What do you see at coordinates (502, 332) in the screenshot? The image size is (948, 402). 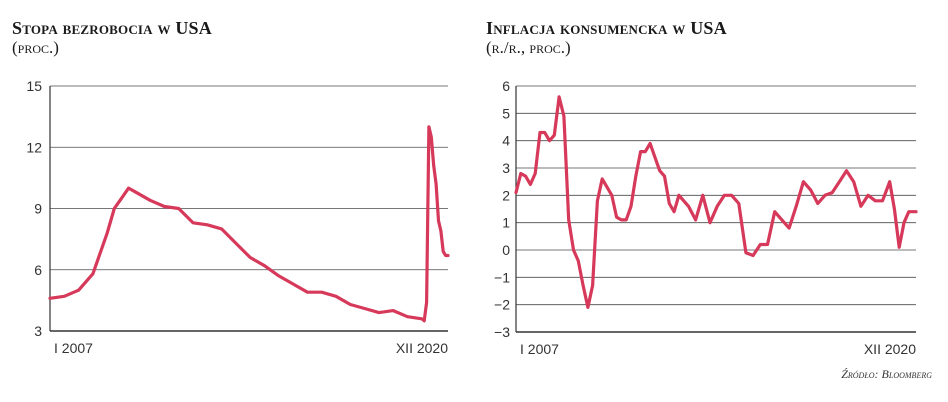 I see `y-tick-label: −3` at bounding box center [502, 332].